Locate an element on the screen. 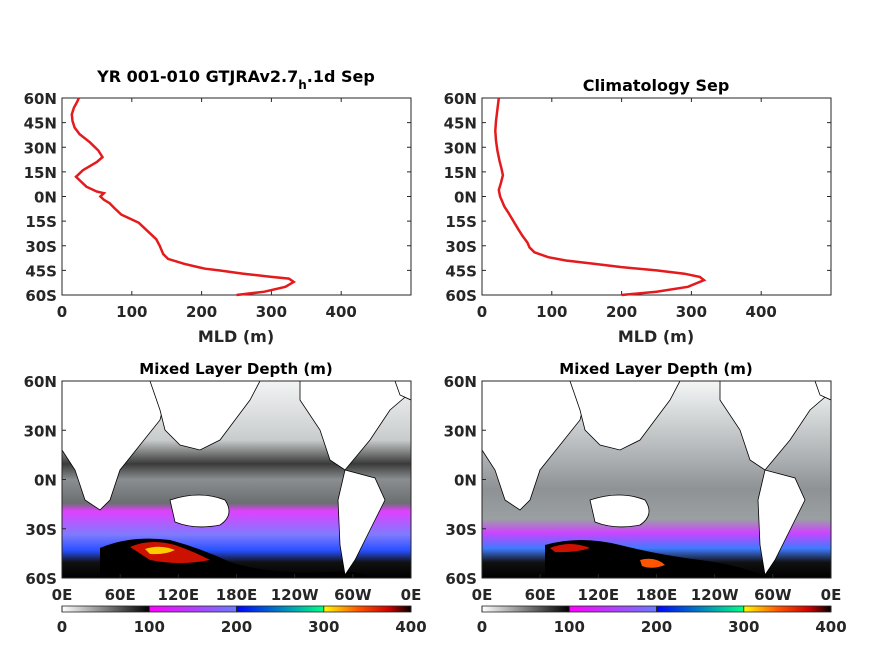  map-left-land-australia is located at coordinates (199, 511).